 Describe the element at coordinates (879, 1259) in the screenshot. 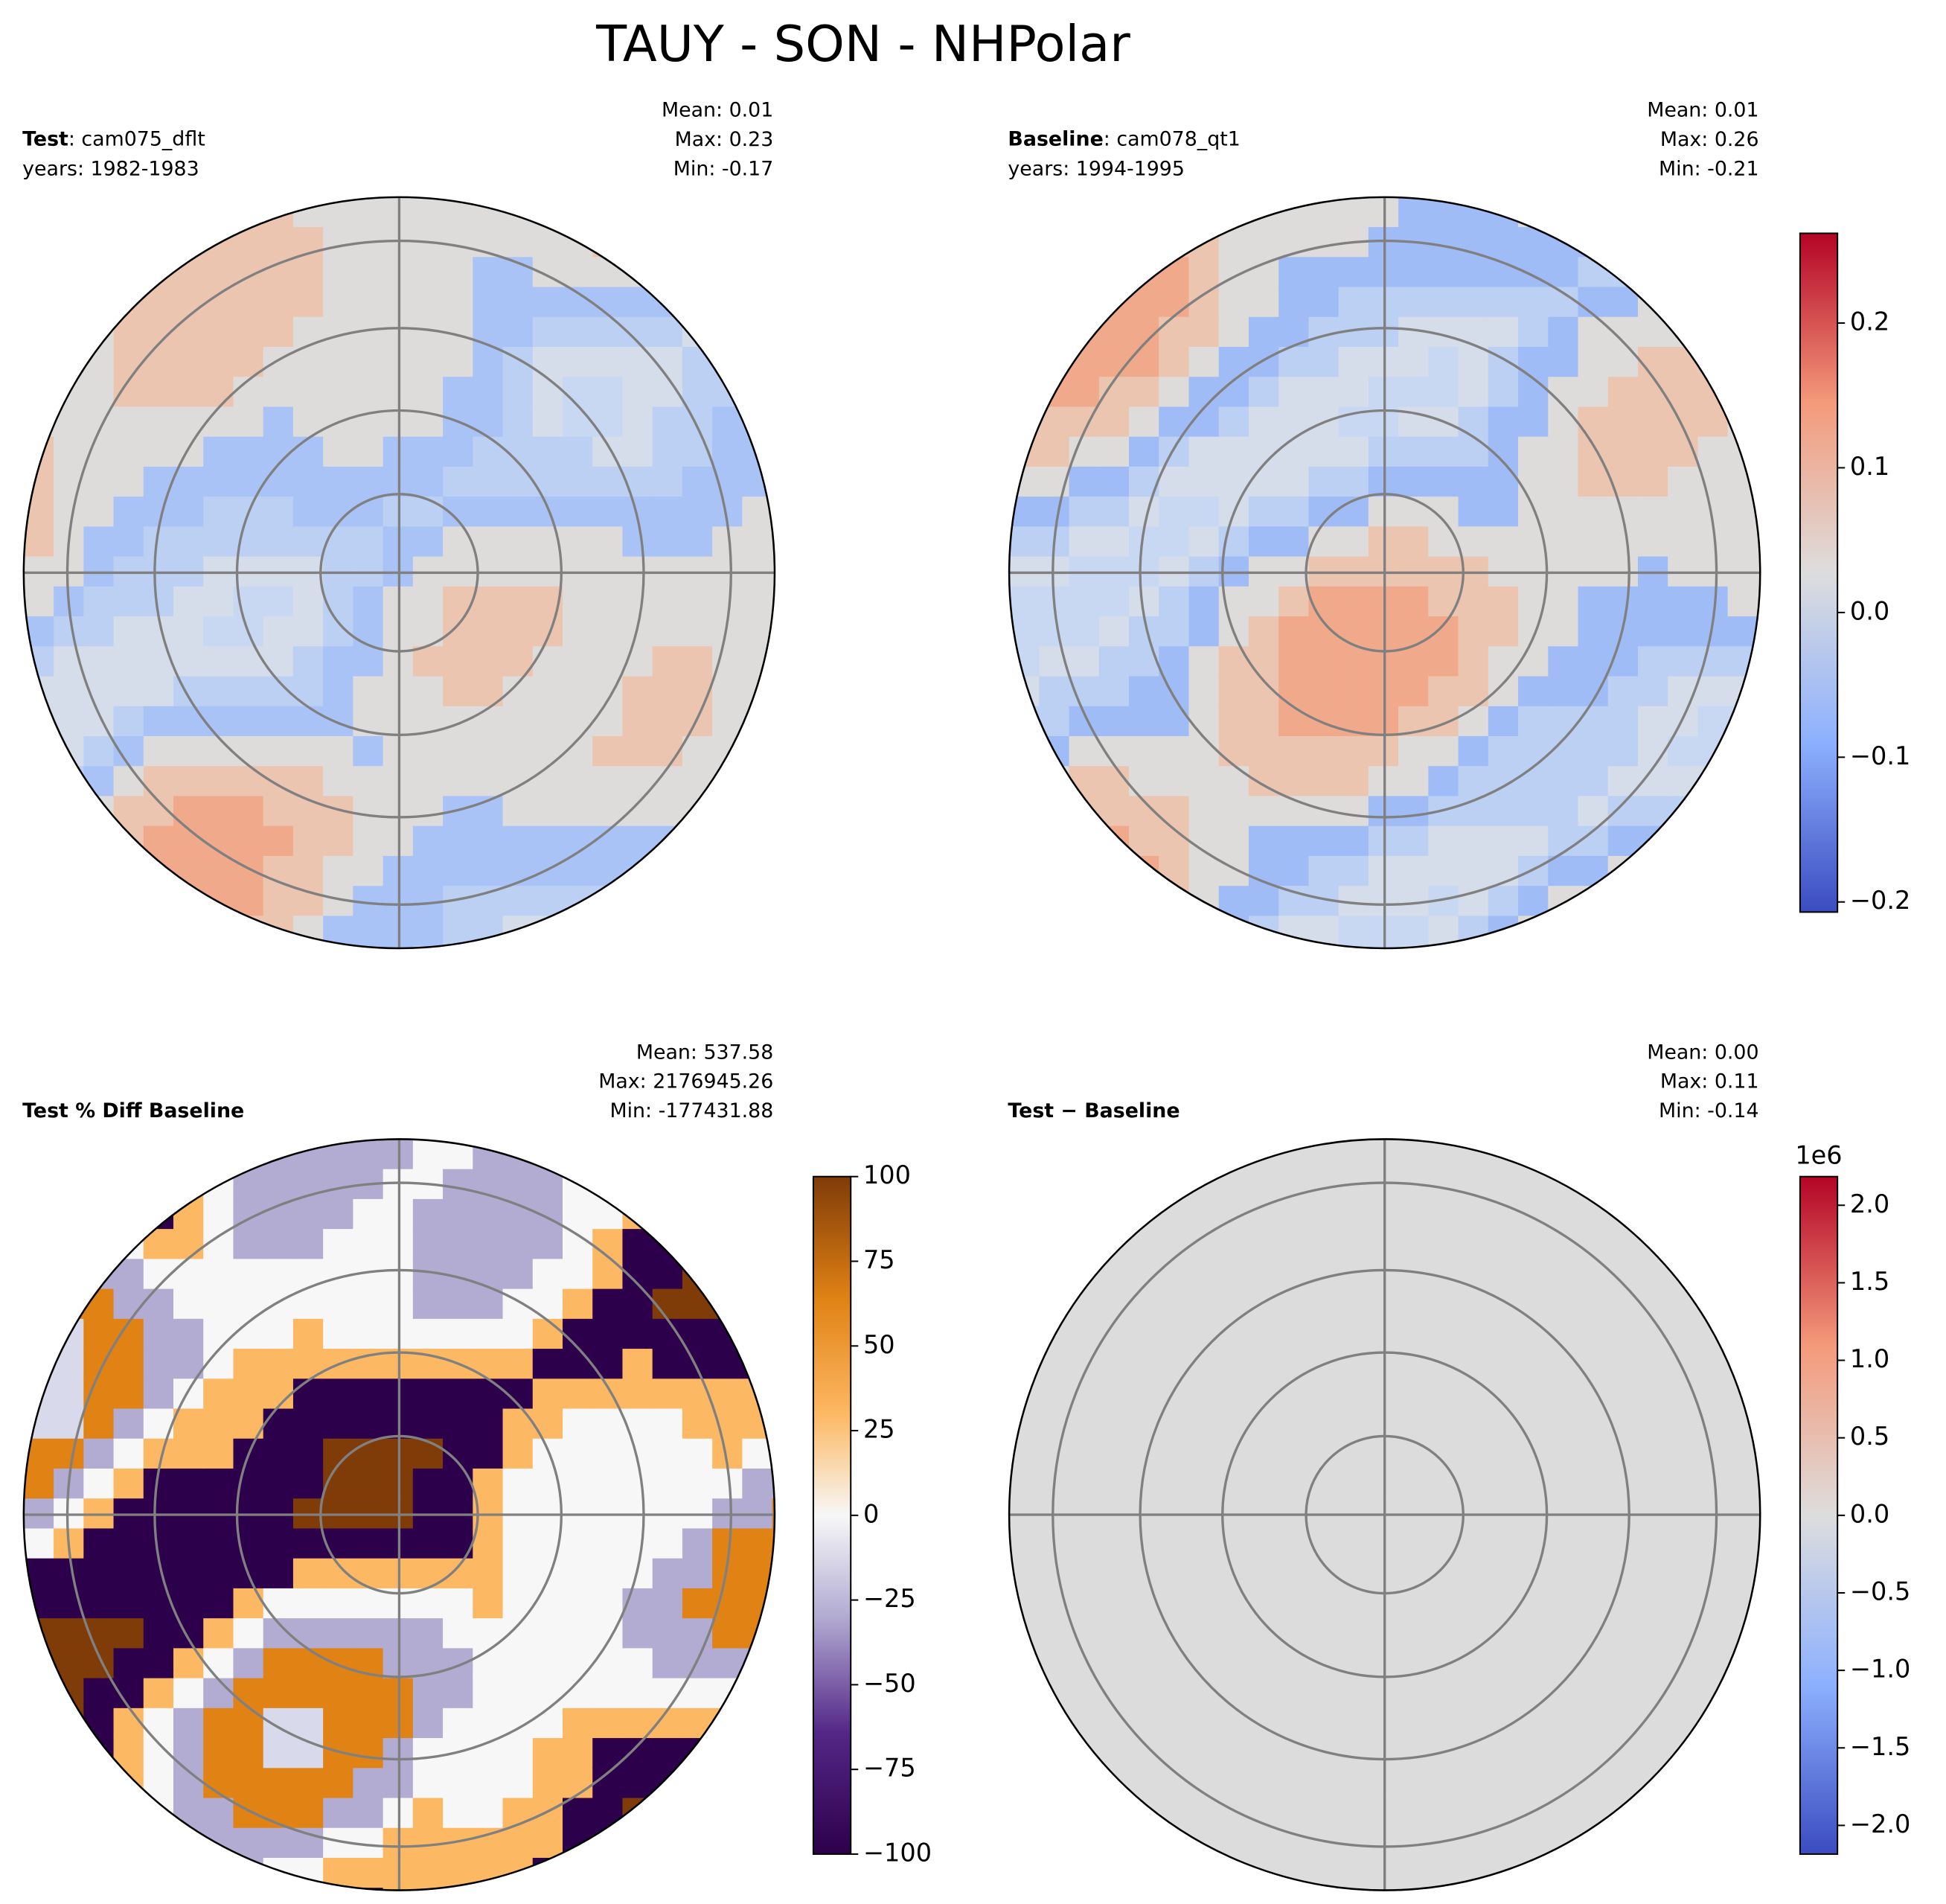

I see `colorbar-tick-label: 75` at that location.